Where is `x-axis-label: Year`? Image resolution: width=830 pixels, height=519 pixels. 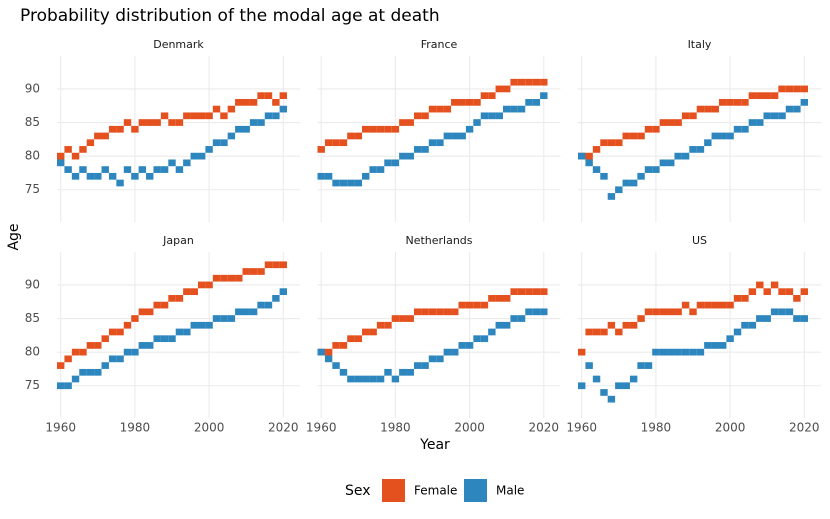 x-axis-label: Year is located at coordinates (434, 445).